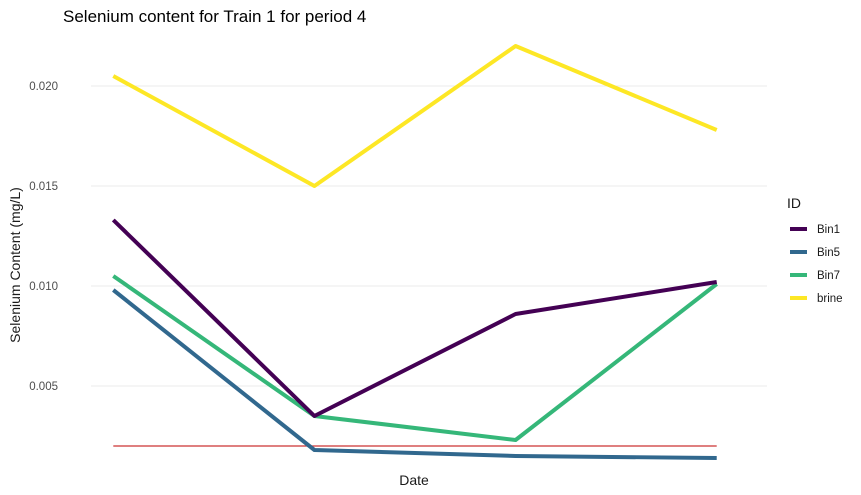 The height and width of the screenshot is (495, 861). What do you see at coordinates (828, 276) in the screenshot?
I see `legend-label-bin7: Bin7` at bounding box center [828, 276].